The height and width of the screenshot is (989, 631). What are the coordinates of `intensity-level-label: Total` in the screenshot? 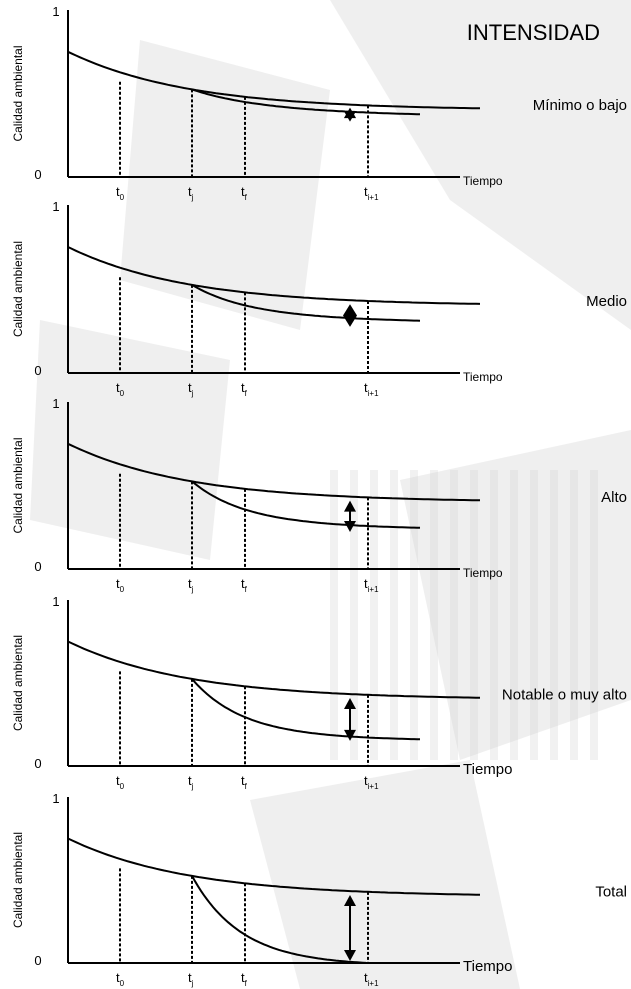 It's located at (611, 892).